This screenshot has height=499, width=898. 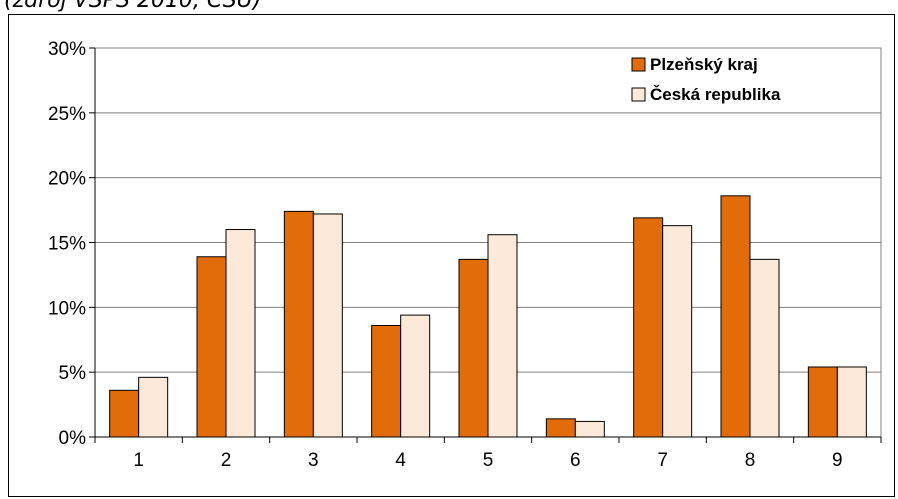 What do you see at coordinates (67, 179) in the screenshot?
I see `y-tick-label: 20%` at bounding box center [67, 179].